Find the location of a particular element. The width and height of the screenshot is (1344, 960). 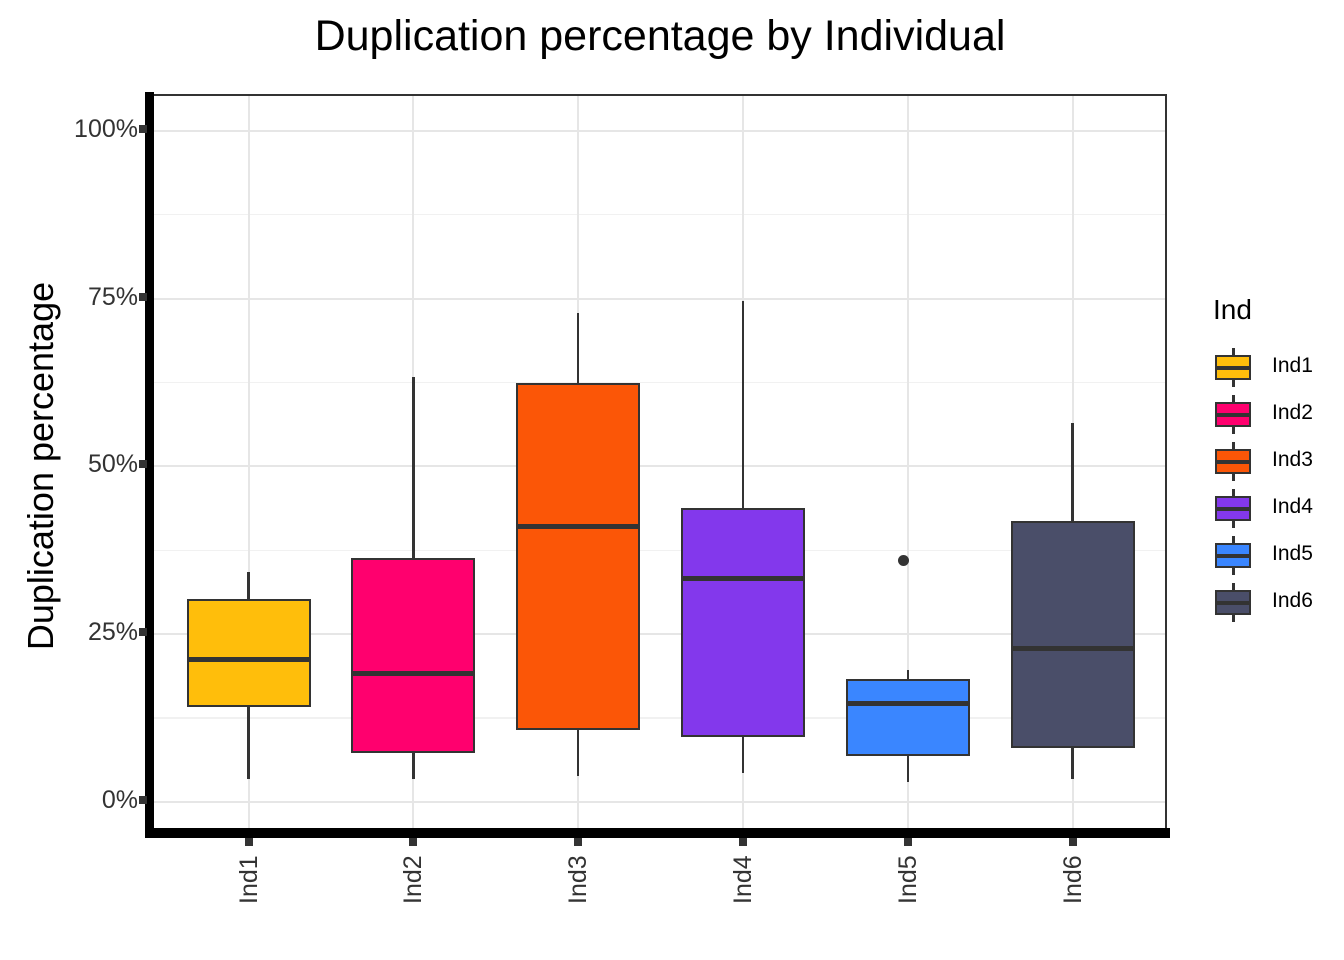

legend-entry-Ind3: Ind3 is located at coordinates (1275, 461).